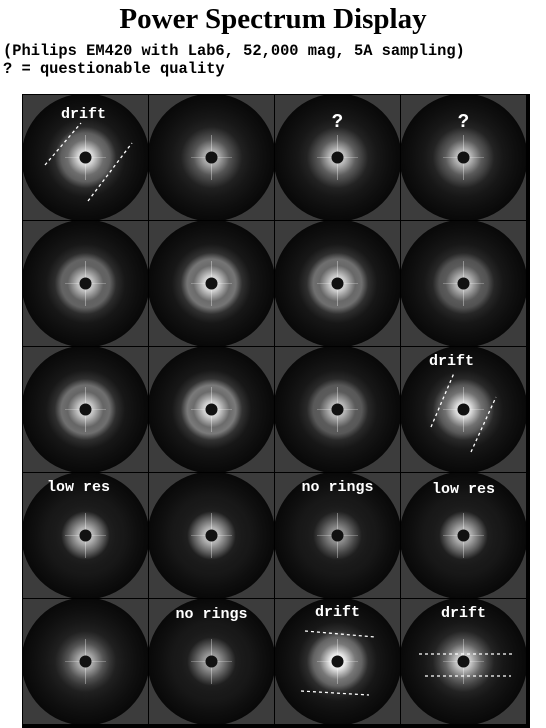  What do you see at coordinates (273, 19) in the screenshot?
I see `page-title: Power Spectrum Display` at bounding box center [273, 19].